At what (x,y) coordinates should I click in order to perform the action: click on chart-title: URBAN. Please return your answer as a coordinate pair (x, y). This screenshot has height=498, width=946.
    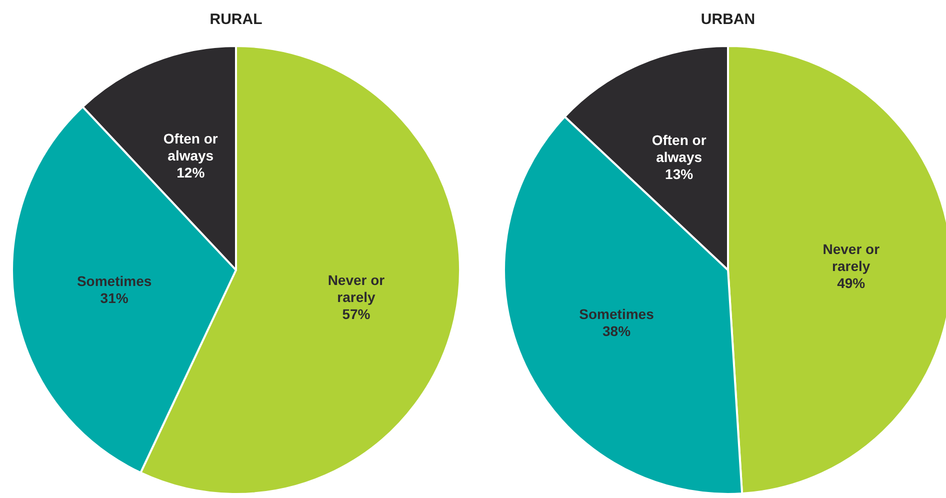
    Looking at the image, I should click on (728, 19).